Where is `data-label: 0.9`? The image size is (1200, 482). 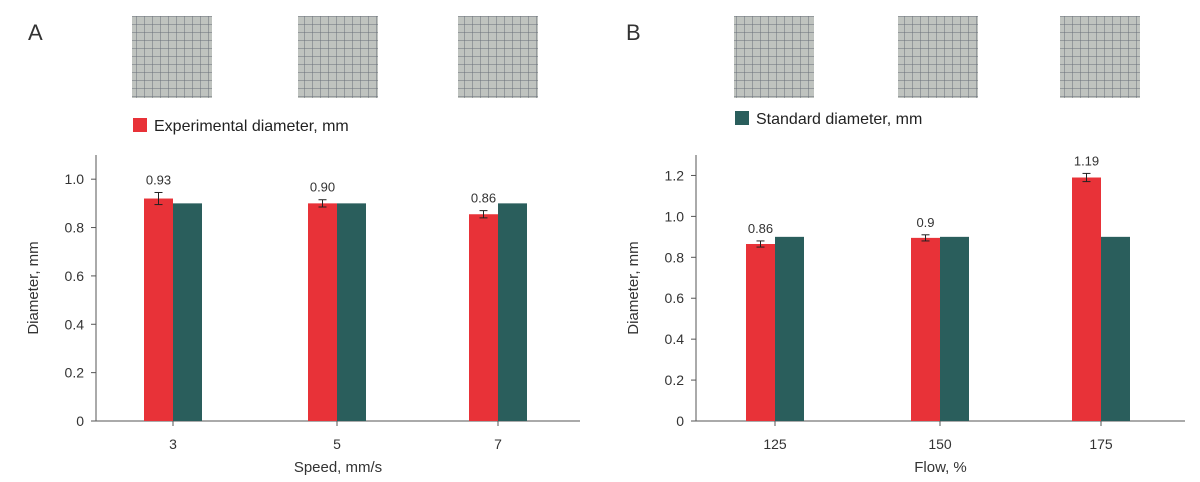 data-label: 0.9 is located at coordinates (925, 222).